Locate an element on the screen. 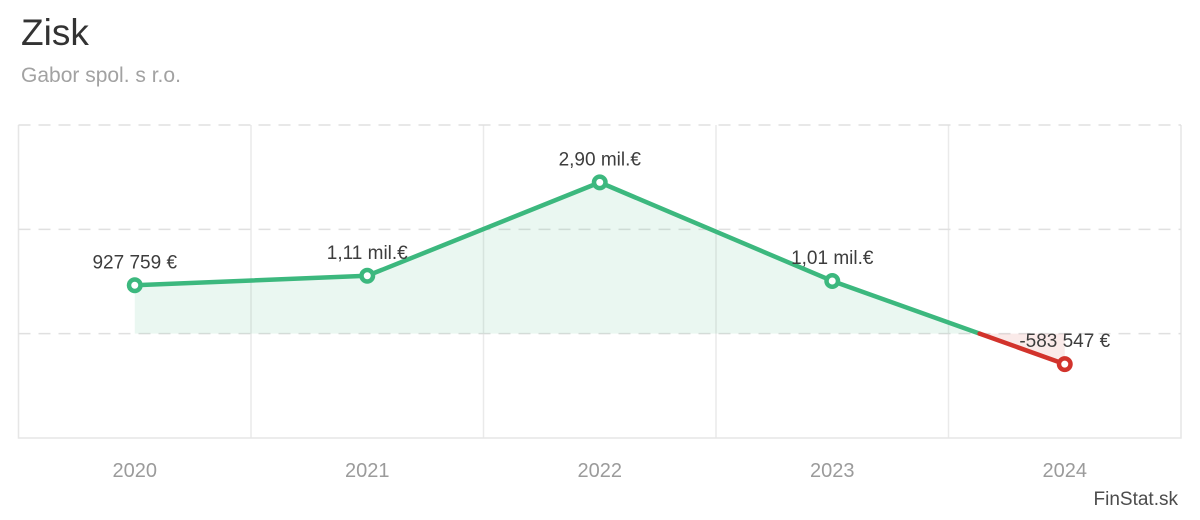 This screenshot has width=1200, height=520. x-axis-label-2023: 2023 is located at coordinates (832, 471).